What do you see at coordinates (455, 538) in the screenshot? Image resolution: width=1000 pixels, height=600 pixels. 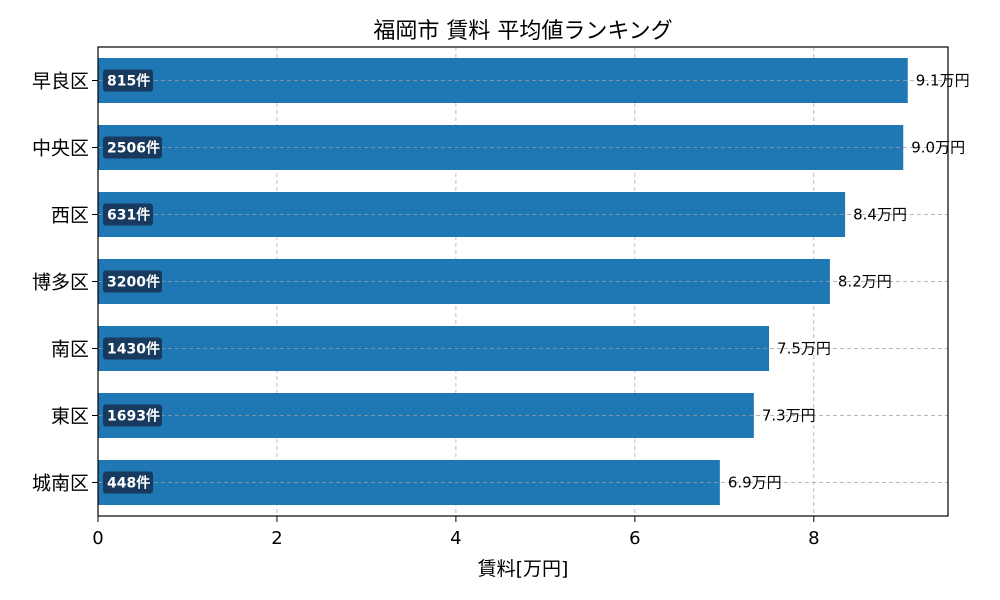 I see `x-tick-label: 4` at bounding box center [455, 538].